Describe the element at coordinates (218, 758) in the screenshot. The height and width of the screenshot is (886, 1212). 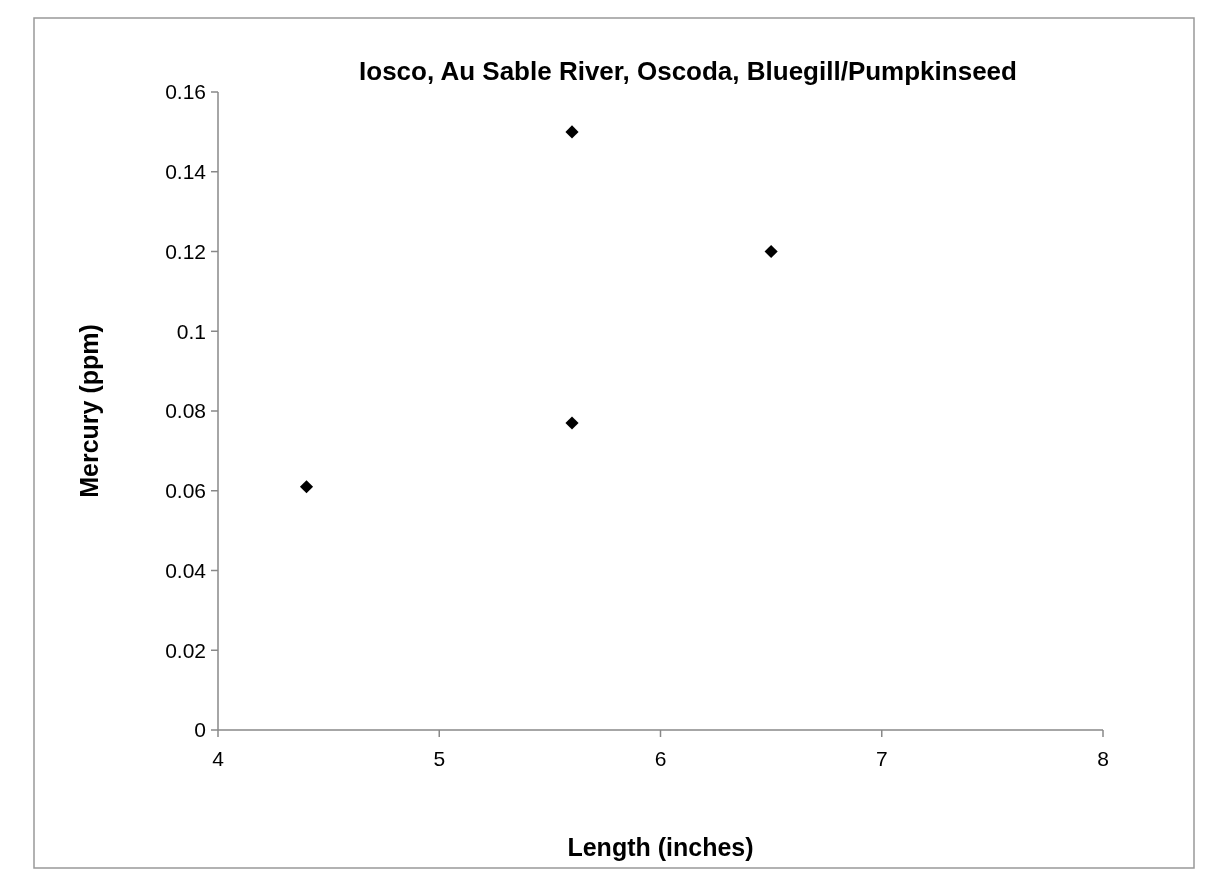
I see `x-tick-label: 4` at that location.